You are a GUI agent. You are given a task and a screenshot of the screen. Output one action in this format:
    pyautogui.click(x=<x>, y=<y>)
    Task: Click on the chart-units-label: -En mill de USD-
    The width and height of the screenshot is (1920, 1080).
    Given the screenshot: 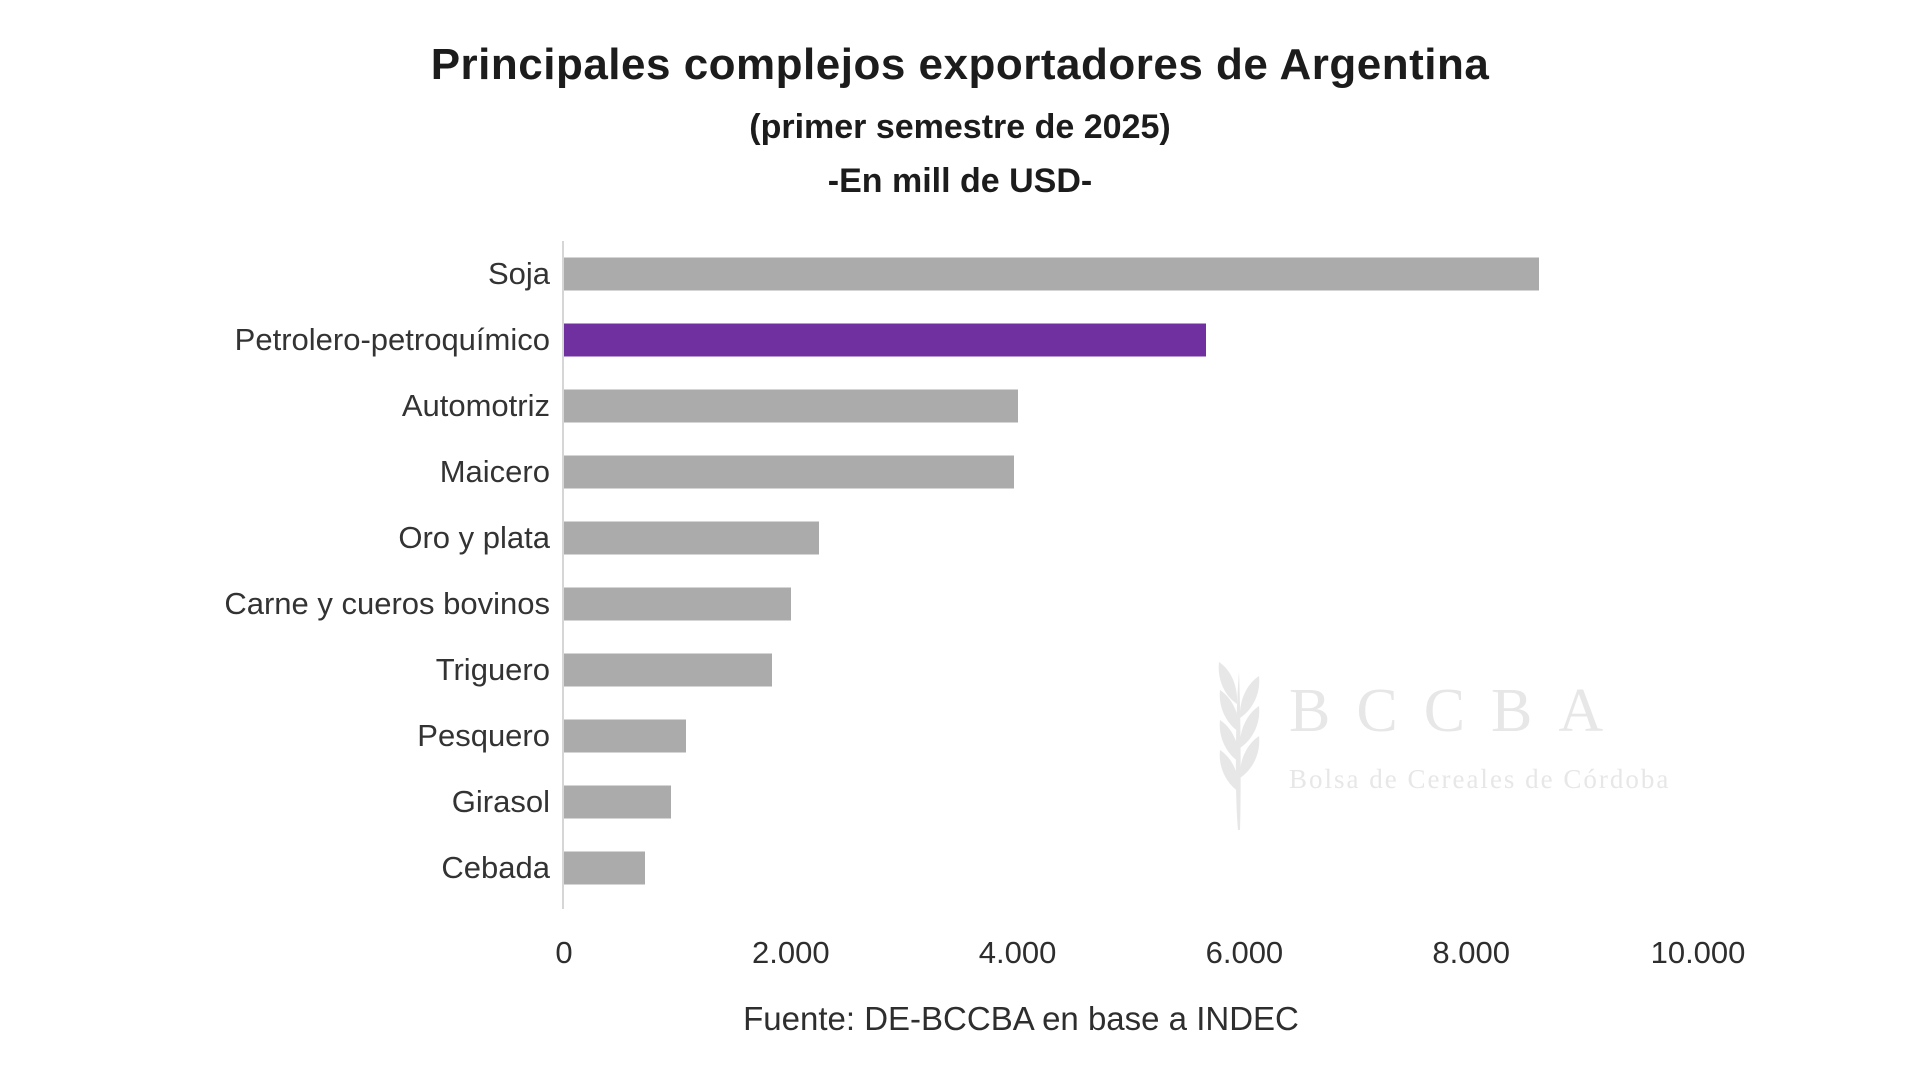 What is the action you would take?
    pyautogui.click(x=960, y=181)
    